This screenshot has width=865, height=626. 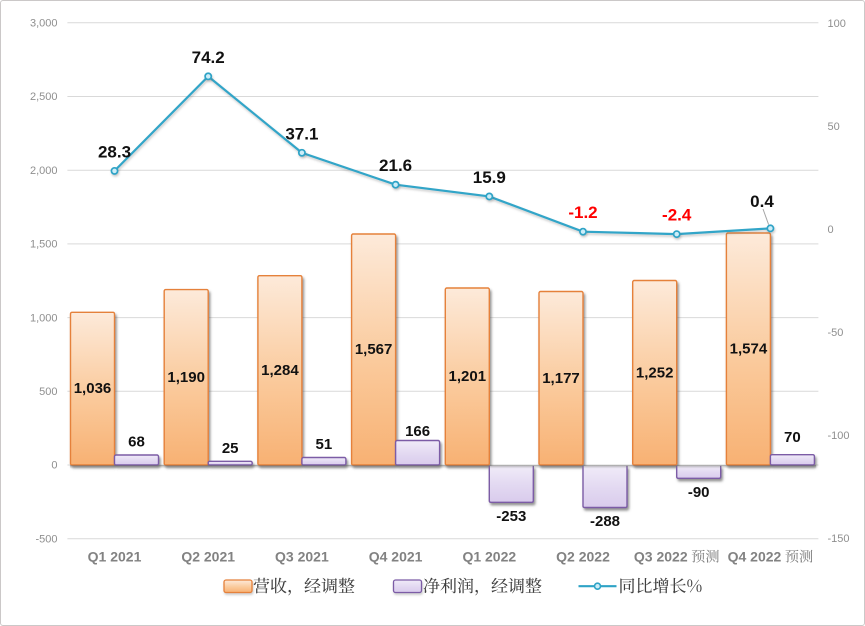 What do you see at coordinates (561, 378) in the screenshot?
I see `svg-text: 1,177` at bounding box center [561, 378].